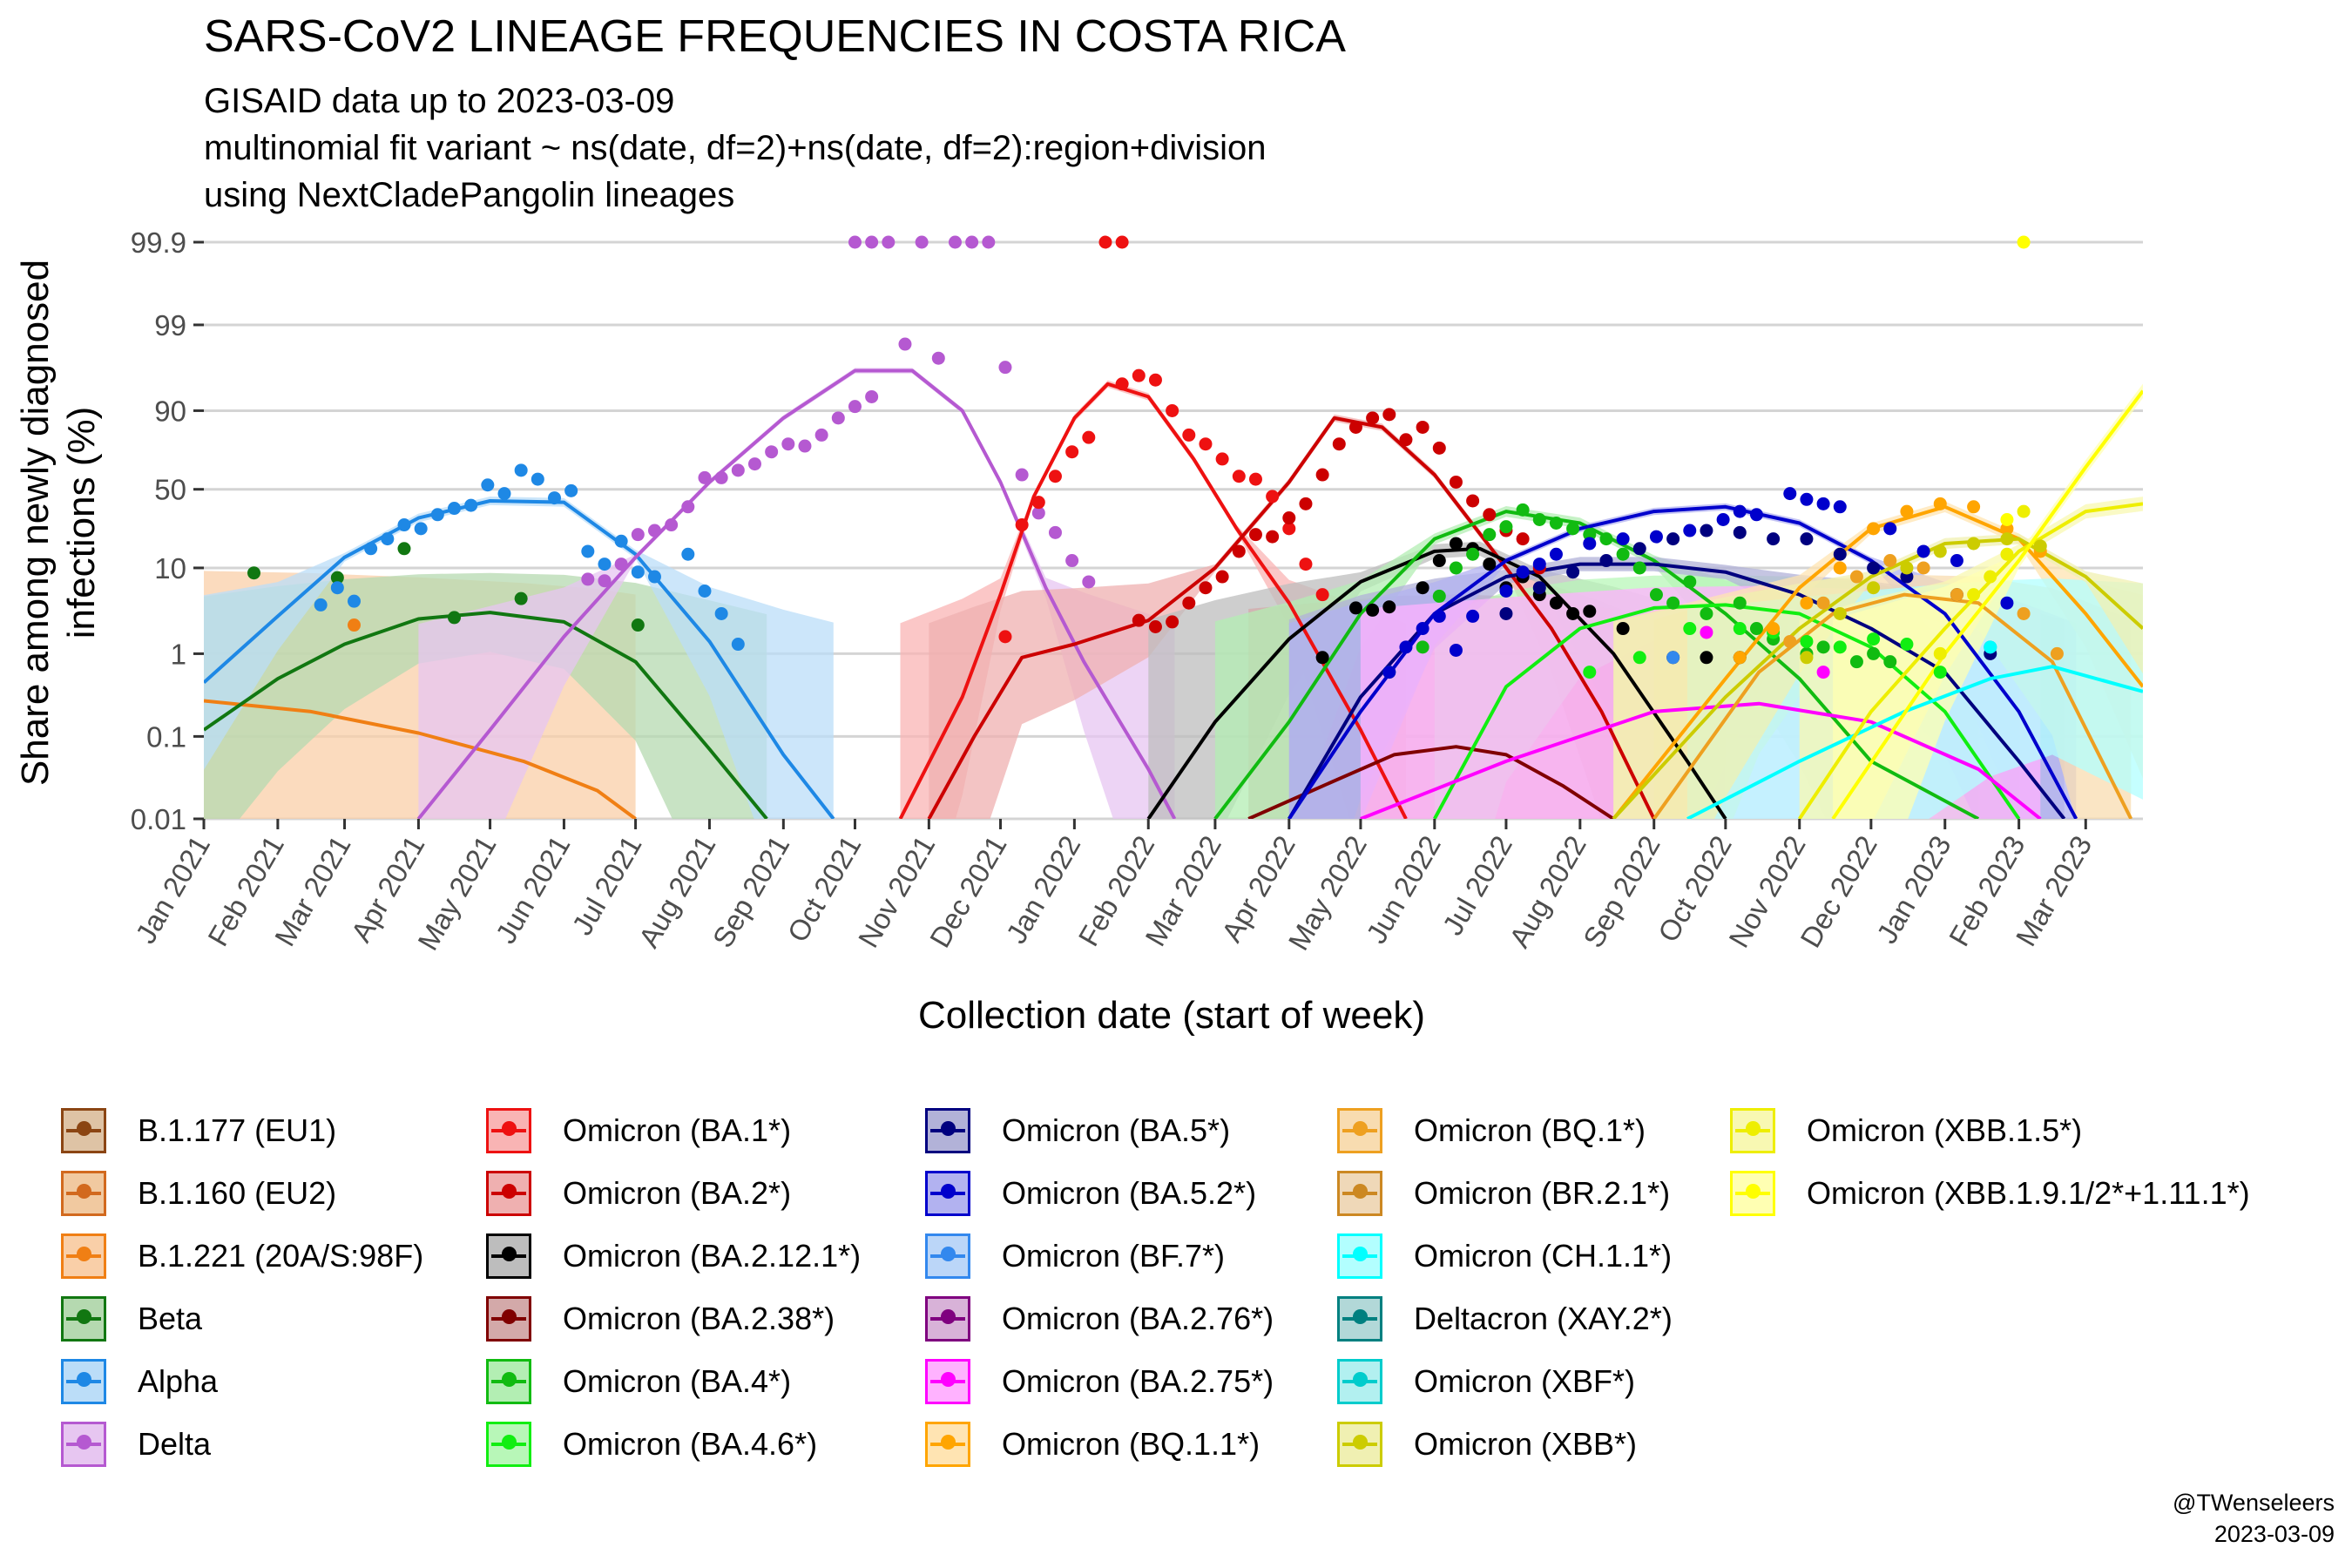  What do you see at coordinates (1116, 1130) in the screenshot?
I see `legend-label: Omicron (BA.5*)` at bounding box center [1116, 1130].